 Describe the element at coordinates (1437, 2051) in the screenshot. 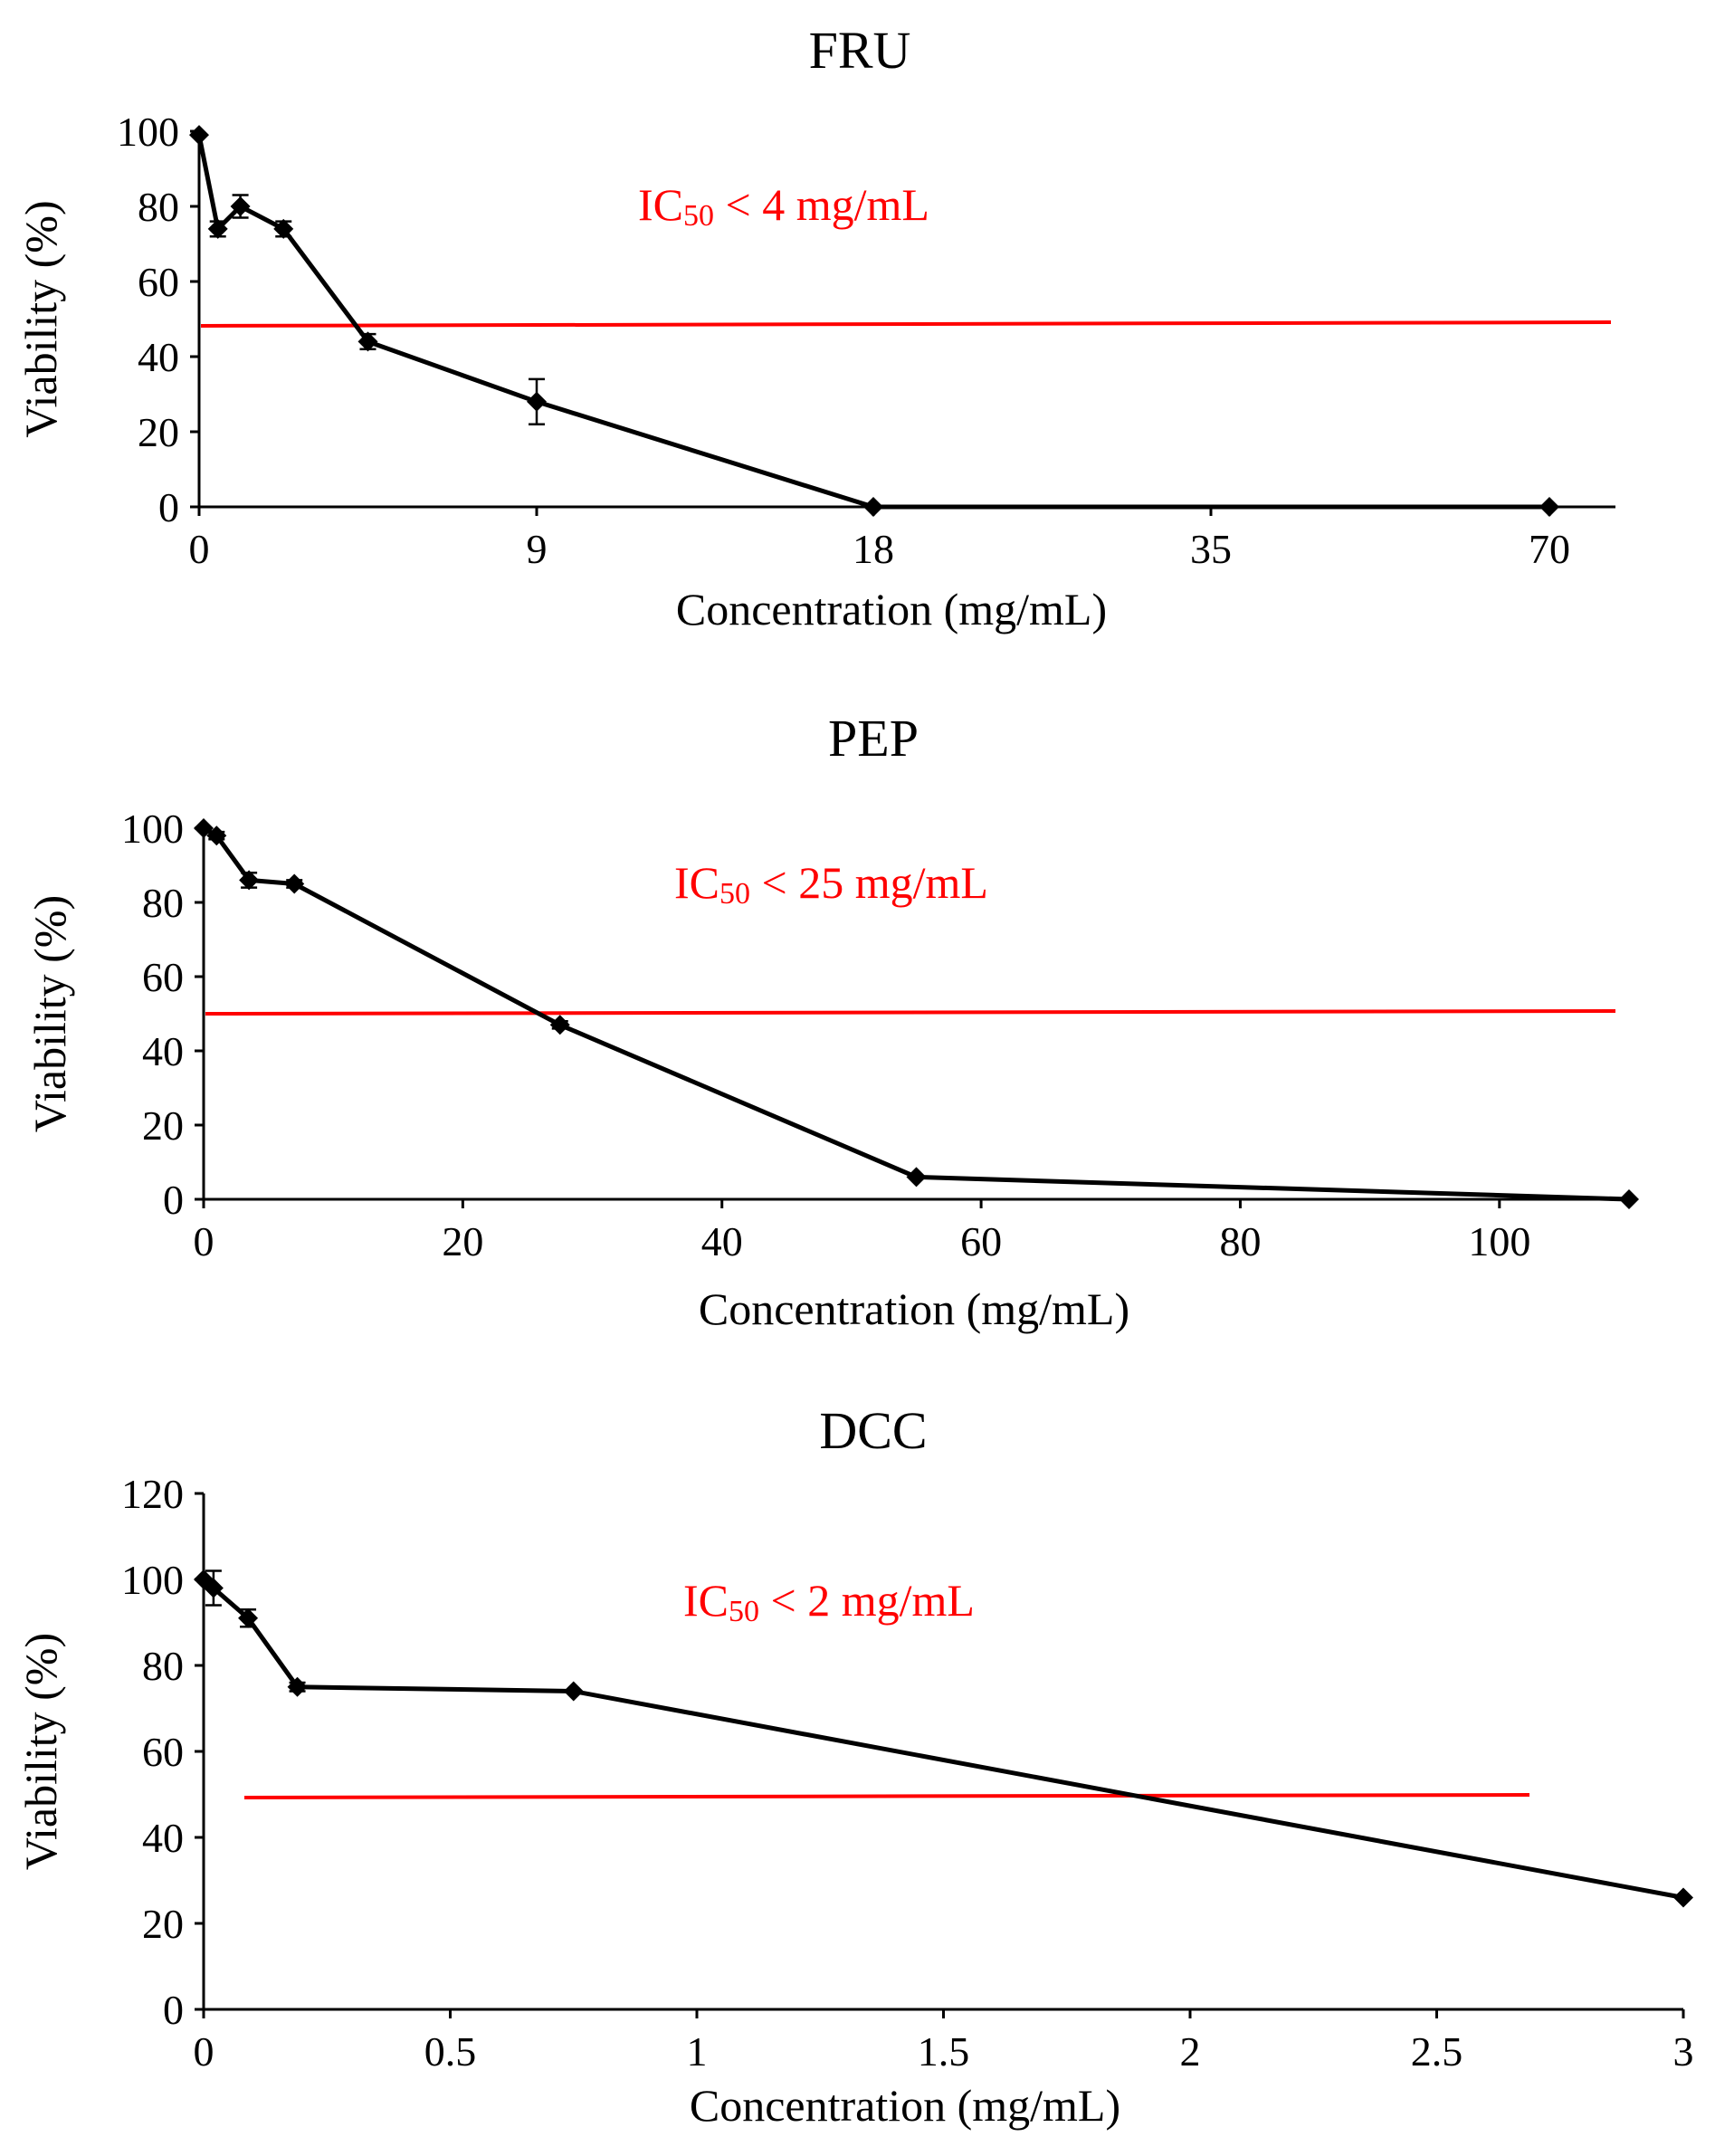

I see `x-tick-label: 2.5` at that location.